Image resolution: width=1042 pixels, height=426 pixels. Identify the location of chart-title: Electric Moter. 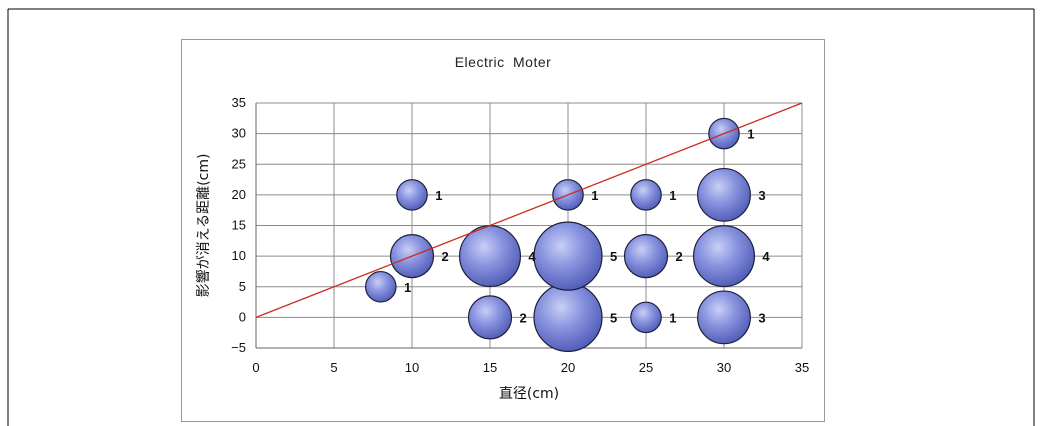
(503, 62).